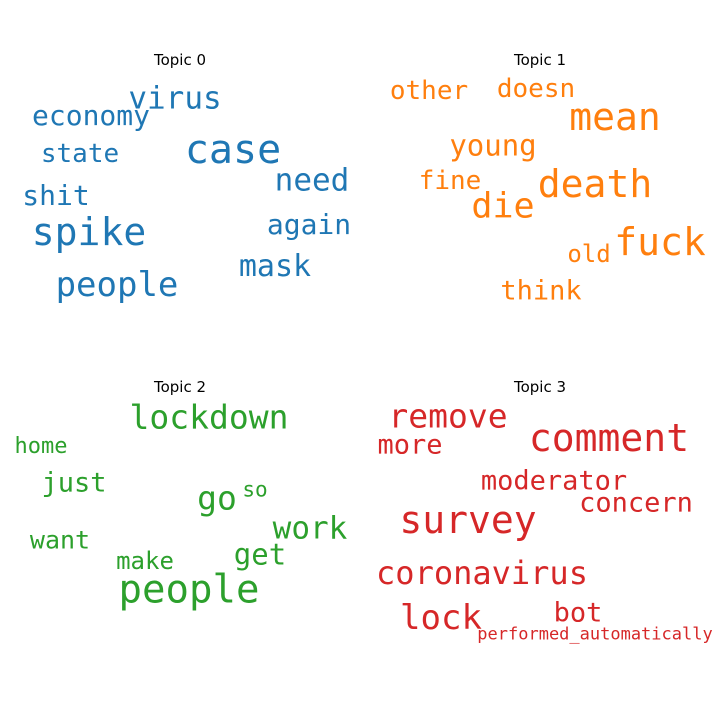 This screenshot has width=720, height=720. What do you see at coordinates (260, 554) in the screenshot?
I see `cloud-word: get` at bounding box center [260, 554].